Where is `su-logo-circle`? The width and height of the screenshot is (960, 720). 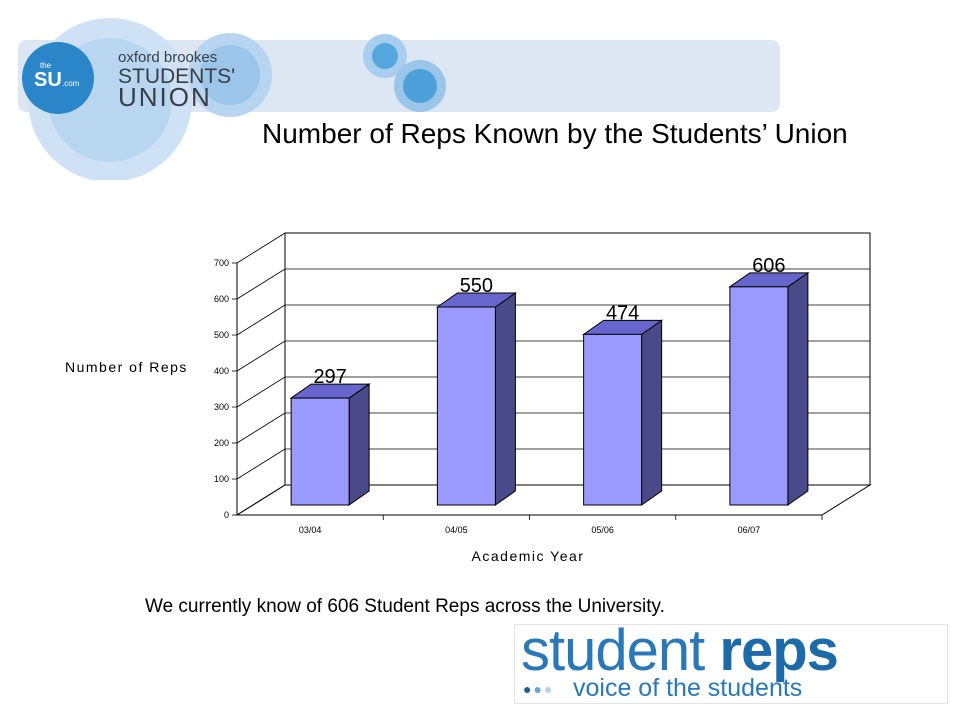 su-logo-circle is located at coordinates (58, 78).